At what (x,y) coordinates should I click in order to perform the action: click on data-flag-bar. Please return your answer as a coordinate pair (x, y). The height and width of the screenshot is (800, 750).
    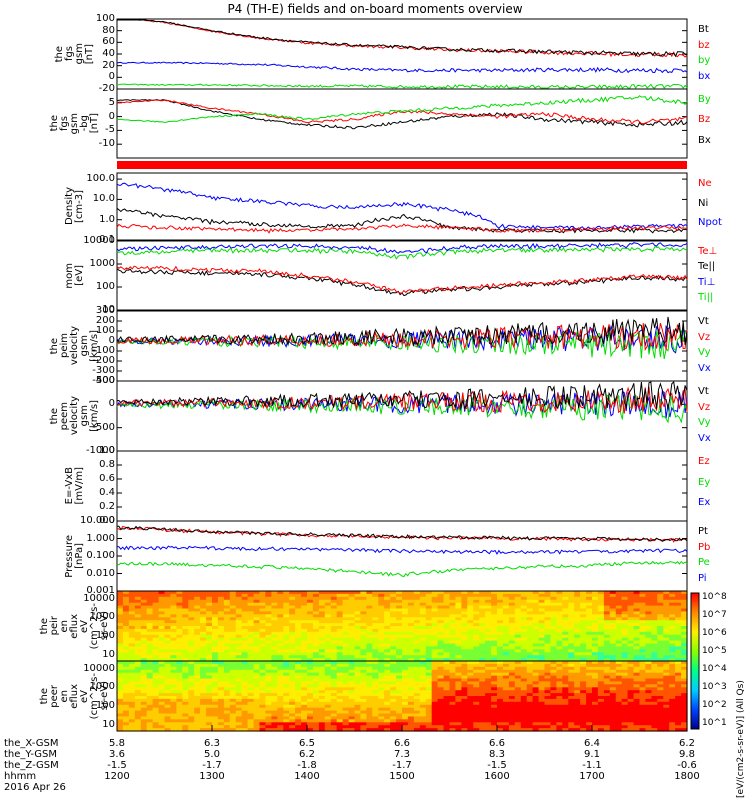
    Looking at the image, I should click on (402, 165).